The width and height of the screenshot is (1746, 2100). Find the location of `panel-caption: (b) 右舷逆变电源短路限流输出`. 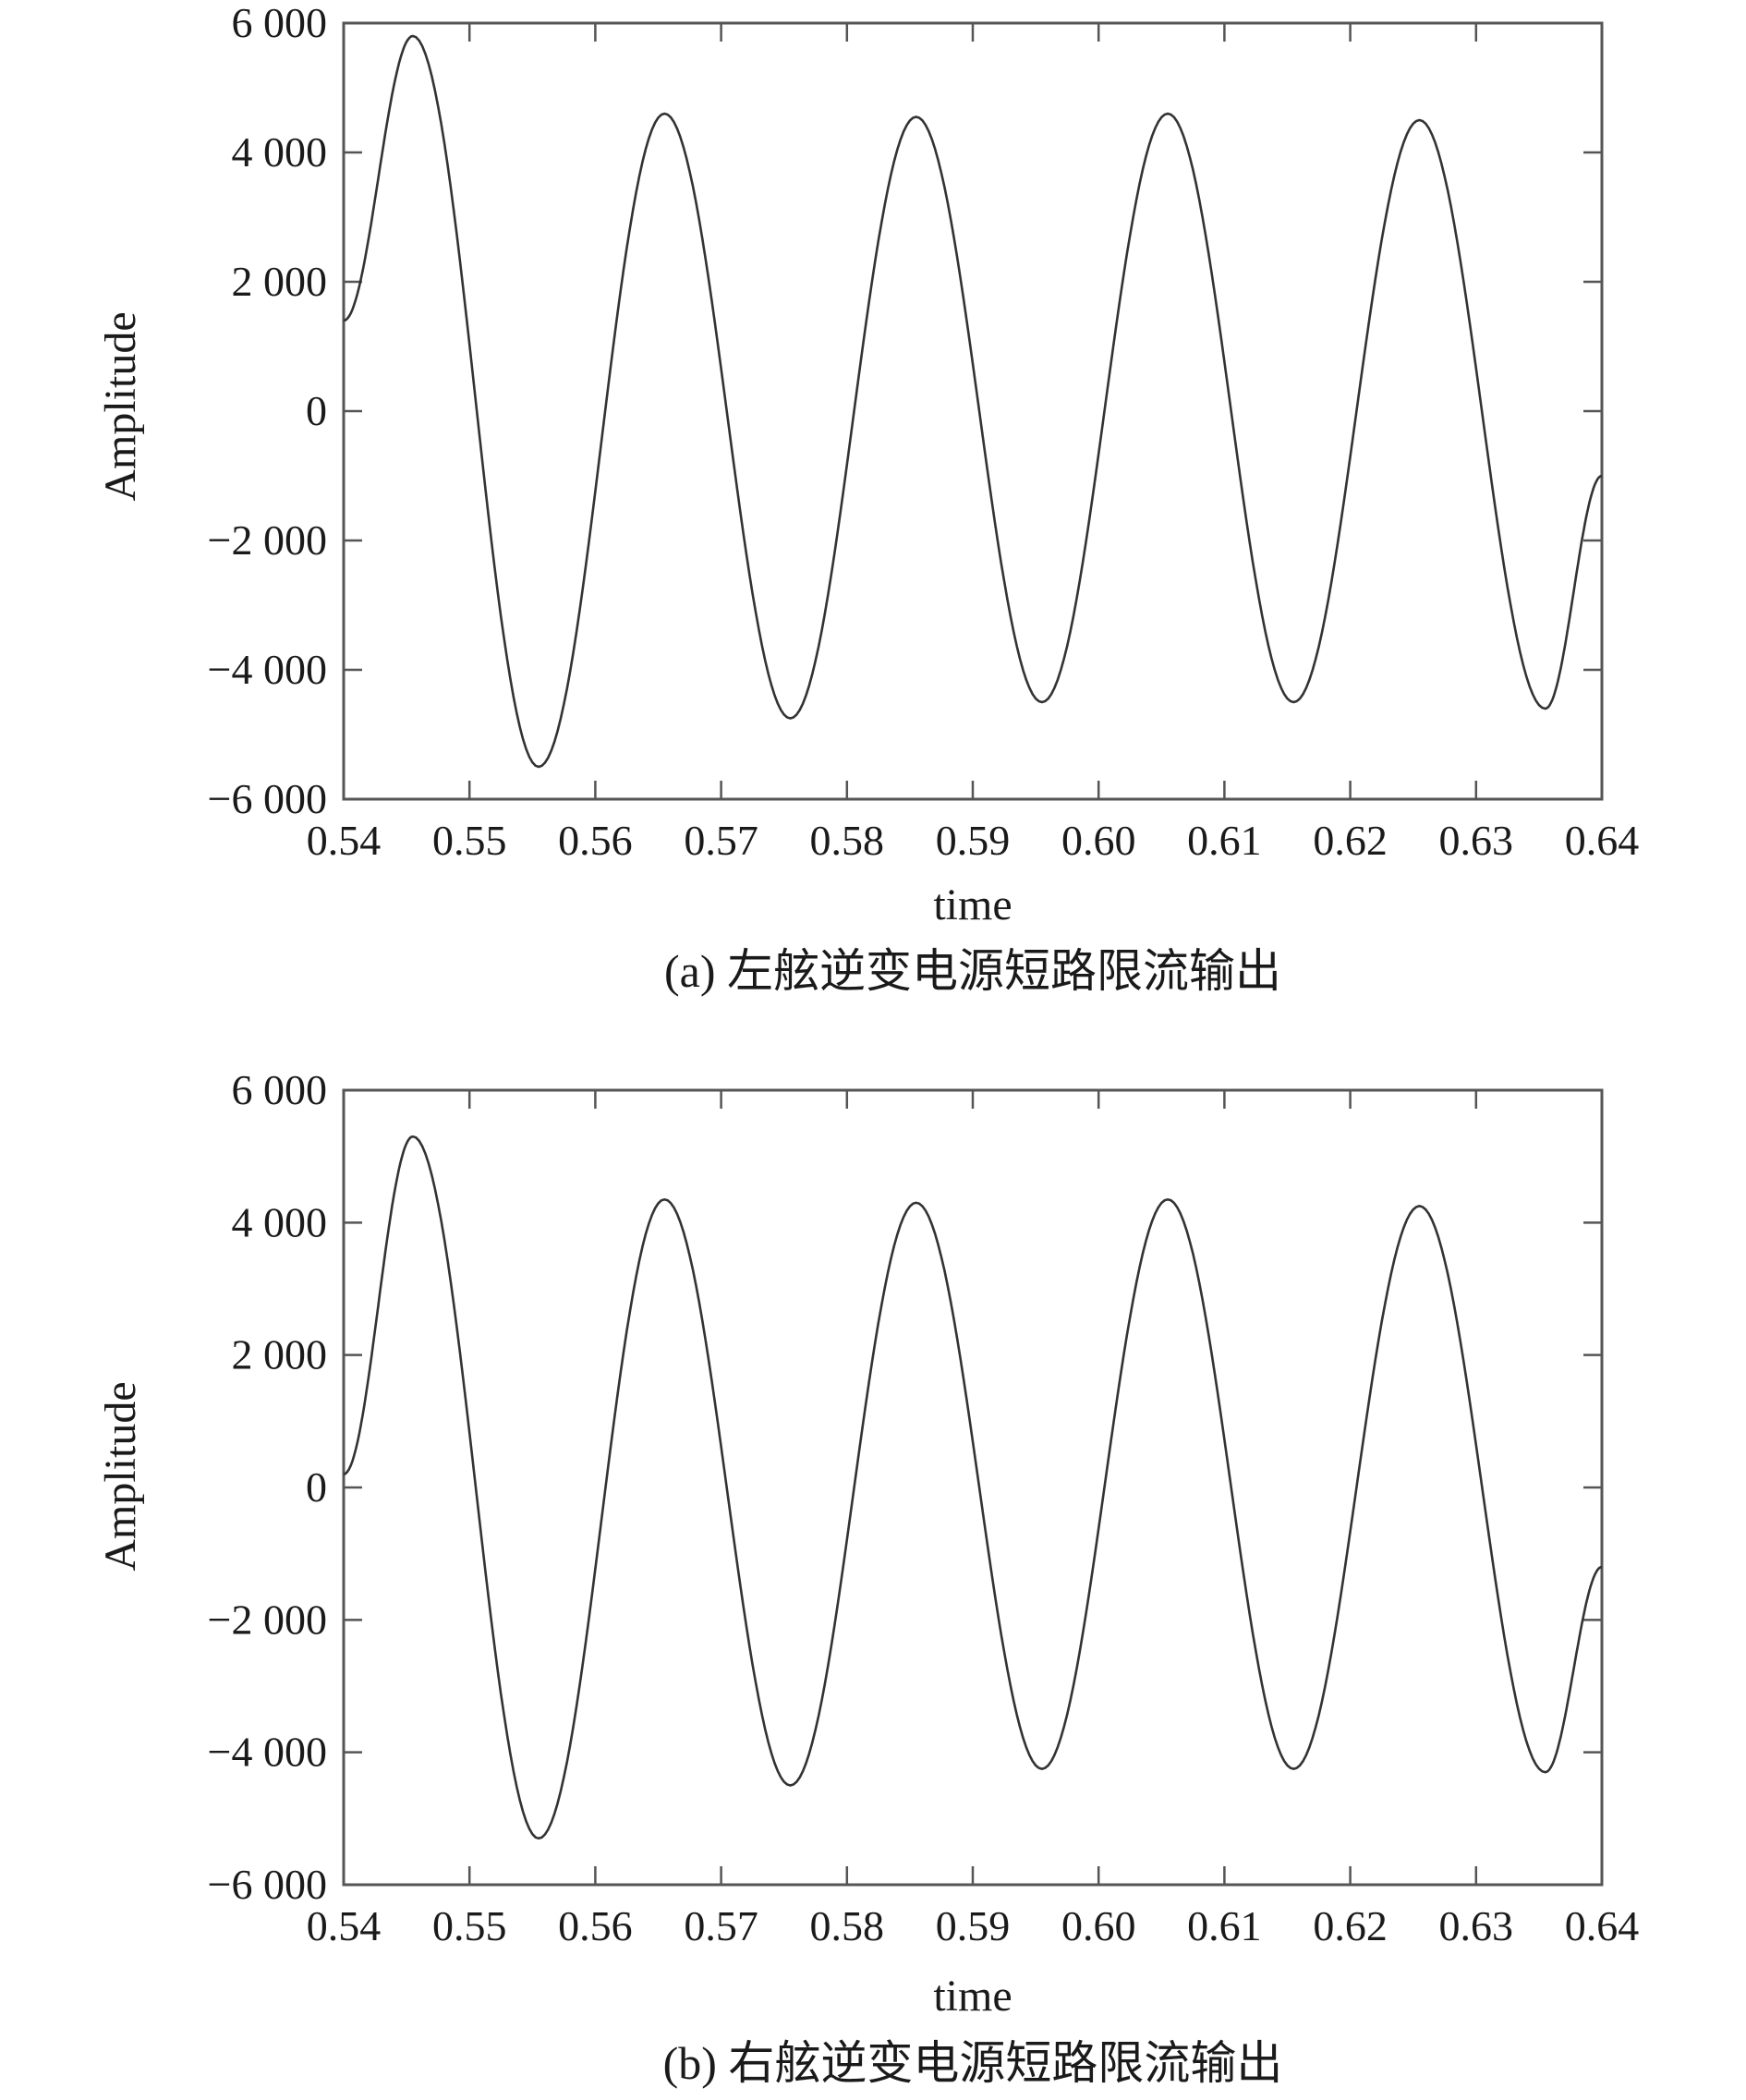

panel-caption: (b) 右舷逆变电源短路限流输出 is located at coordinates (973, 2063).